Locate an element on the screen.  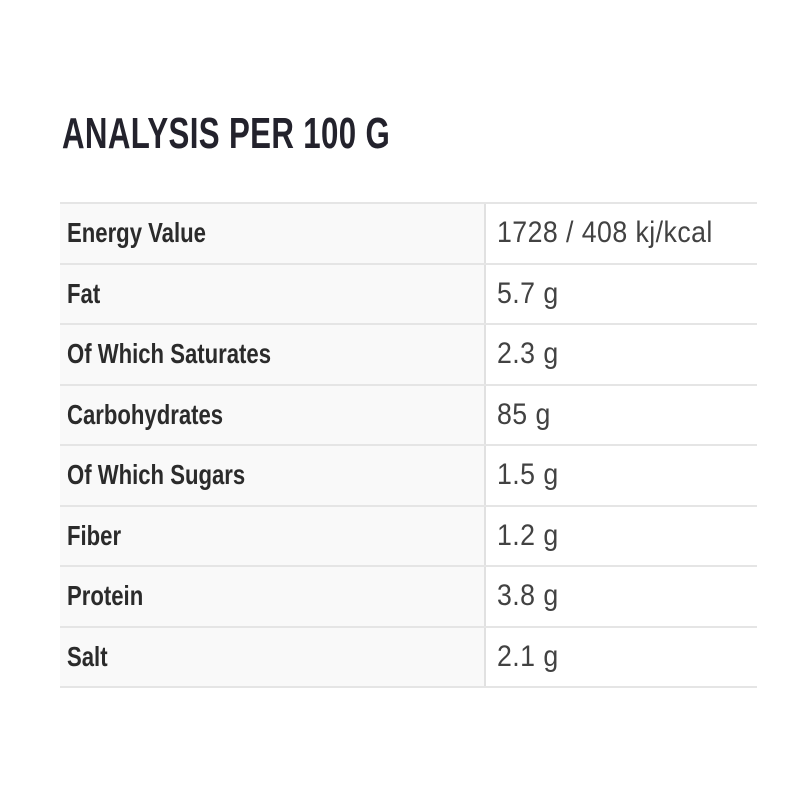
nutrient-value-cell: 5.7 g is located at coordinates (621, 293).